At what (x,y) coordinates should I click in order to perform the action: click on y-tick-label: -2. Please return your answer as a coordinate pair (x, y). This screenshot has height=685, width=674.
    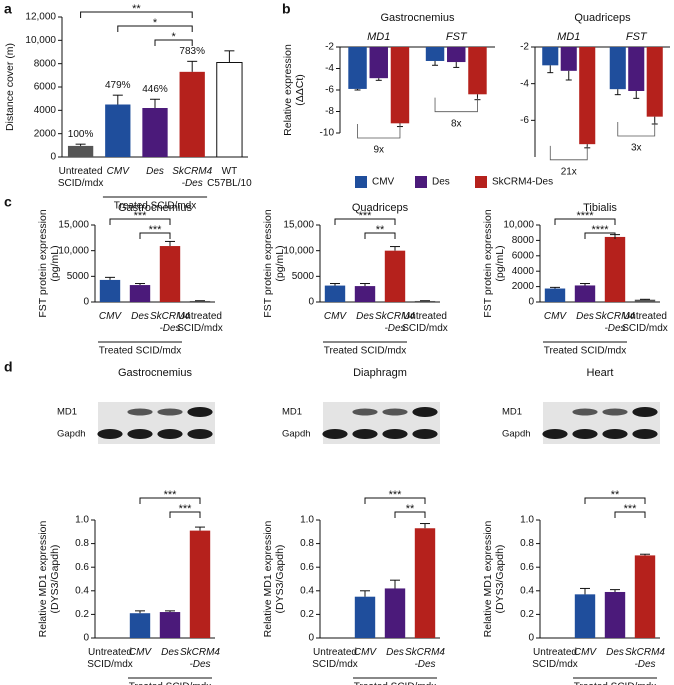
    Looking at the image, I should click on (524, 47).